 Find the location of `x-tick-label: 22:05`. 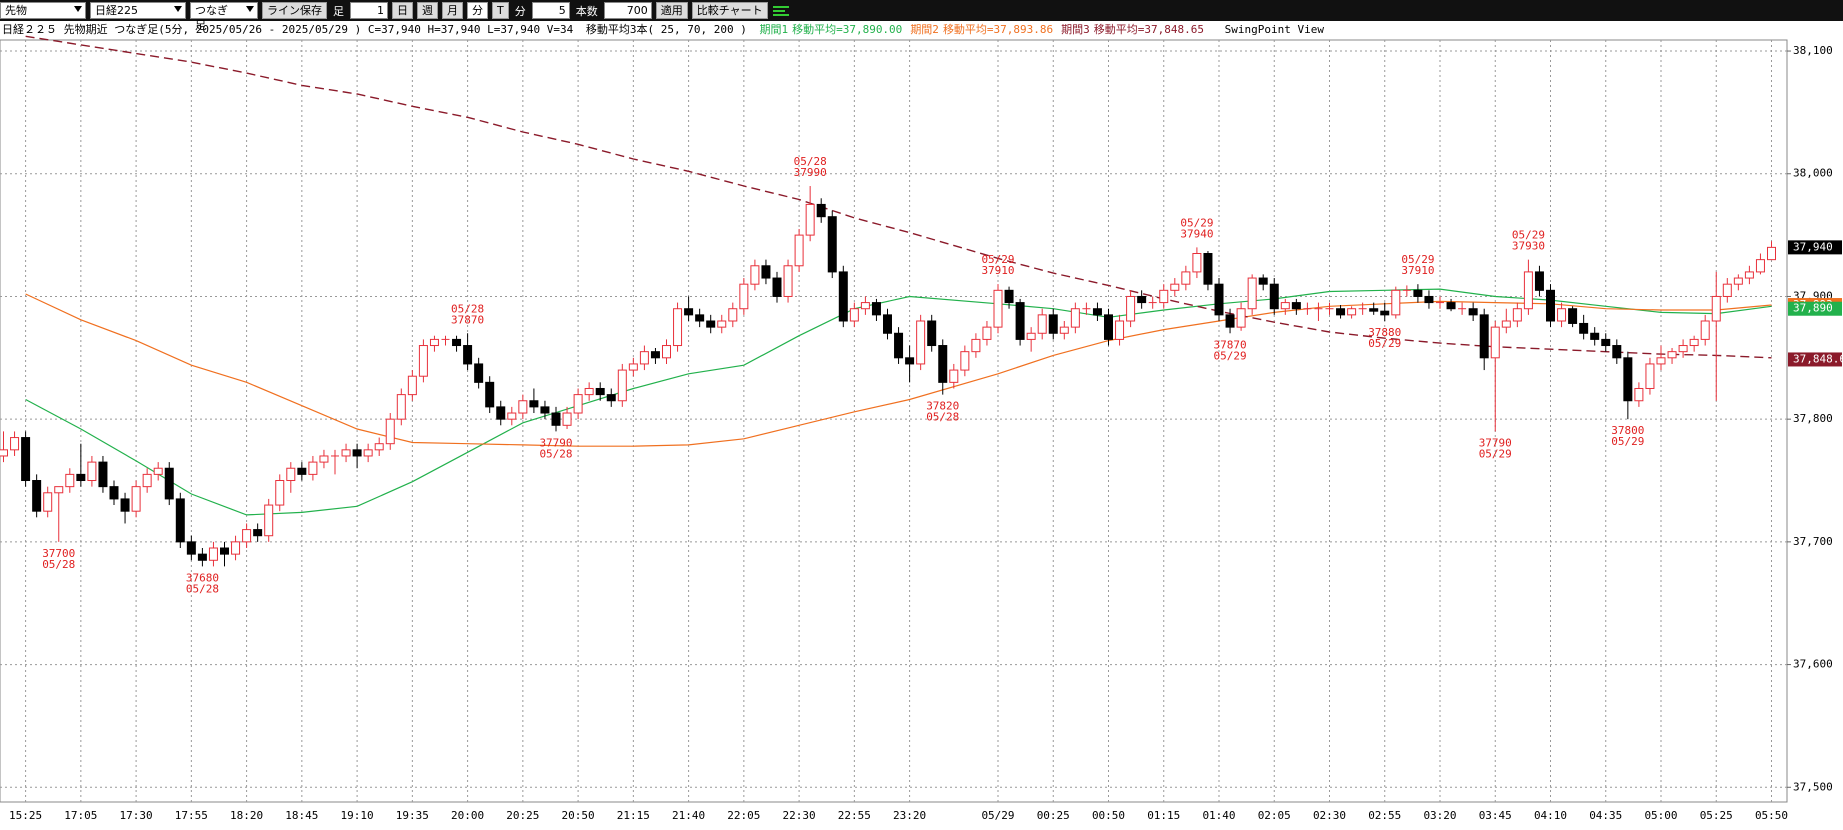

x-tick-label: 22:05 is located at coordinates (743, 815).